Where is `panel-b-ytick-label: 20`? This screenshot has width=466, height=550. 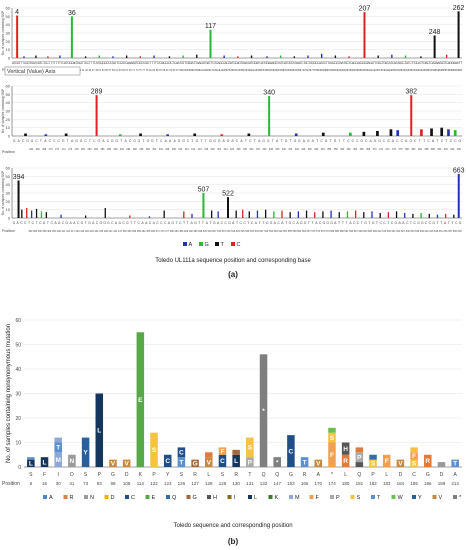
panel-b-ytick-label: 20 is located at coordinates (18, 419).